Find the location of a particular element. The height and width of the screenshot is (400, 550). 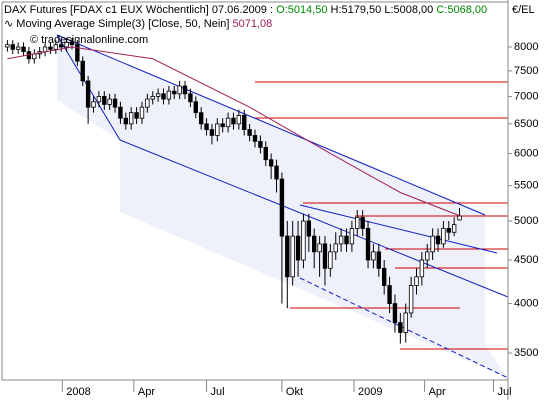

close-label: C:5068,00 is located at coordinates (461, 10).